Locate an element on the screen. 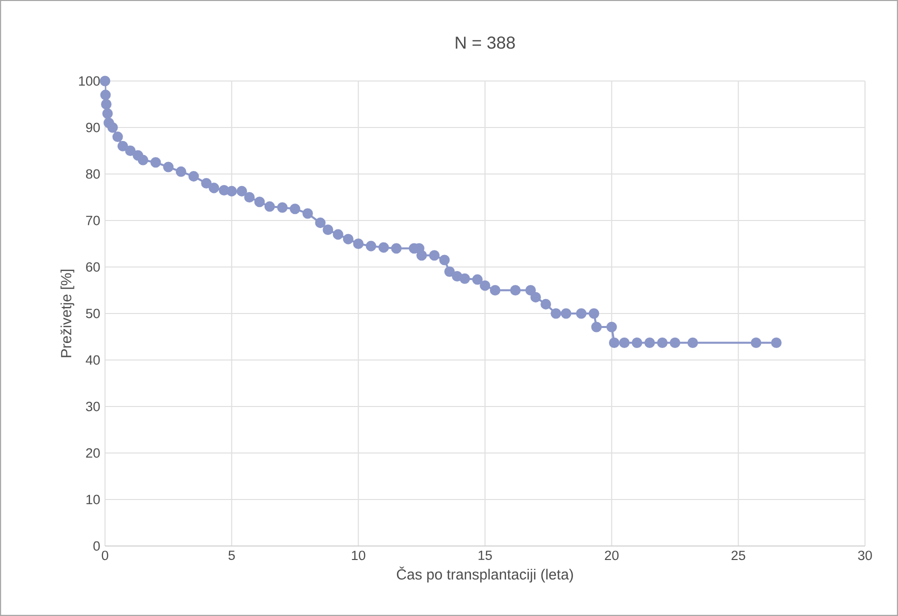 The height and width of the screenshot is (616, 898). y-tick-label: 40 is located at coordinates (93, 360).